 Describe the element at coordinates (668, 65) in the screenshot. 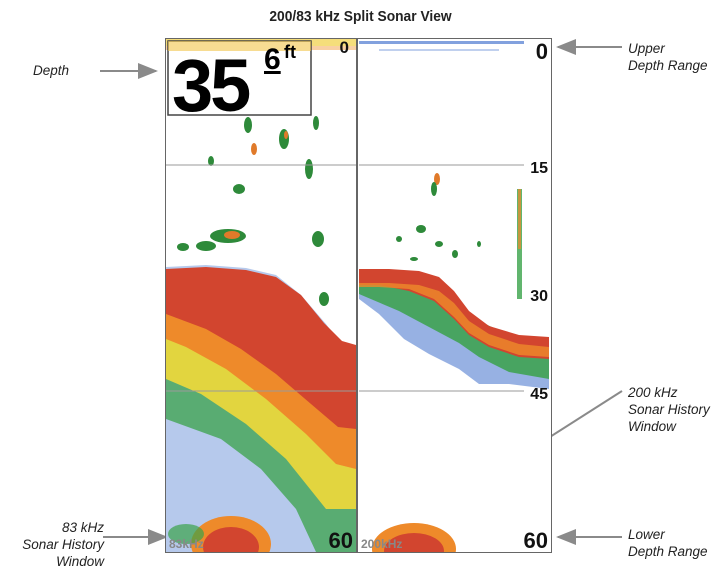

I see `upper-depth-line2: Depth Range` at that location.